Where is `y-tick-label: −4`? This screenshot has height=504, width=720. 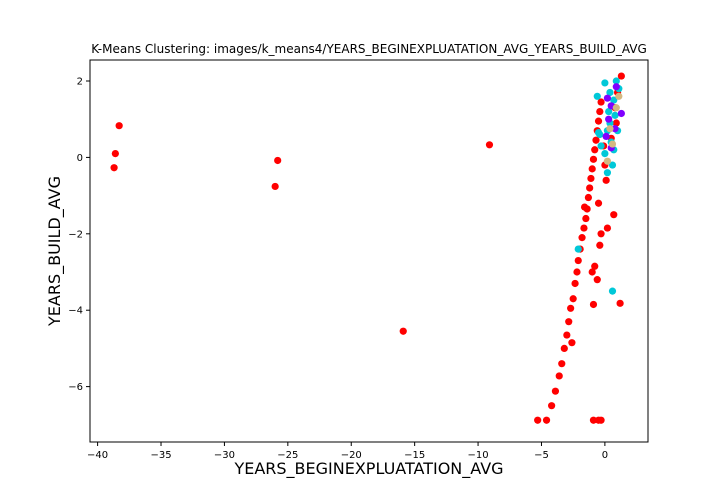 y-tick-label: −4 is located at coordinates (75, 311).